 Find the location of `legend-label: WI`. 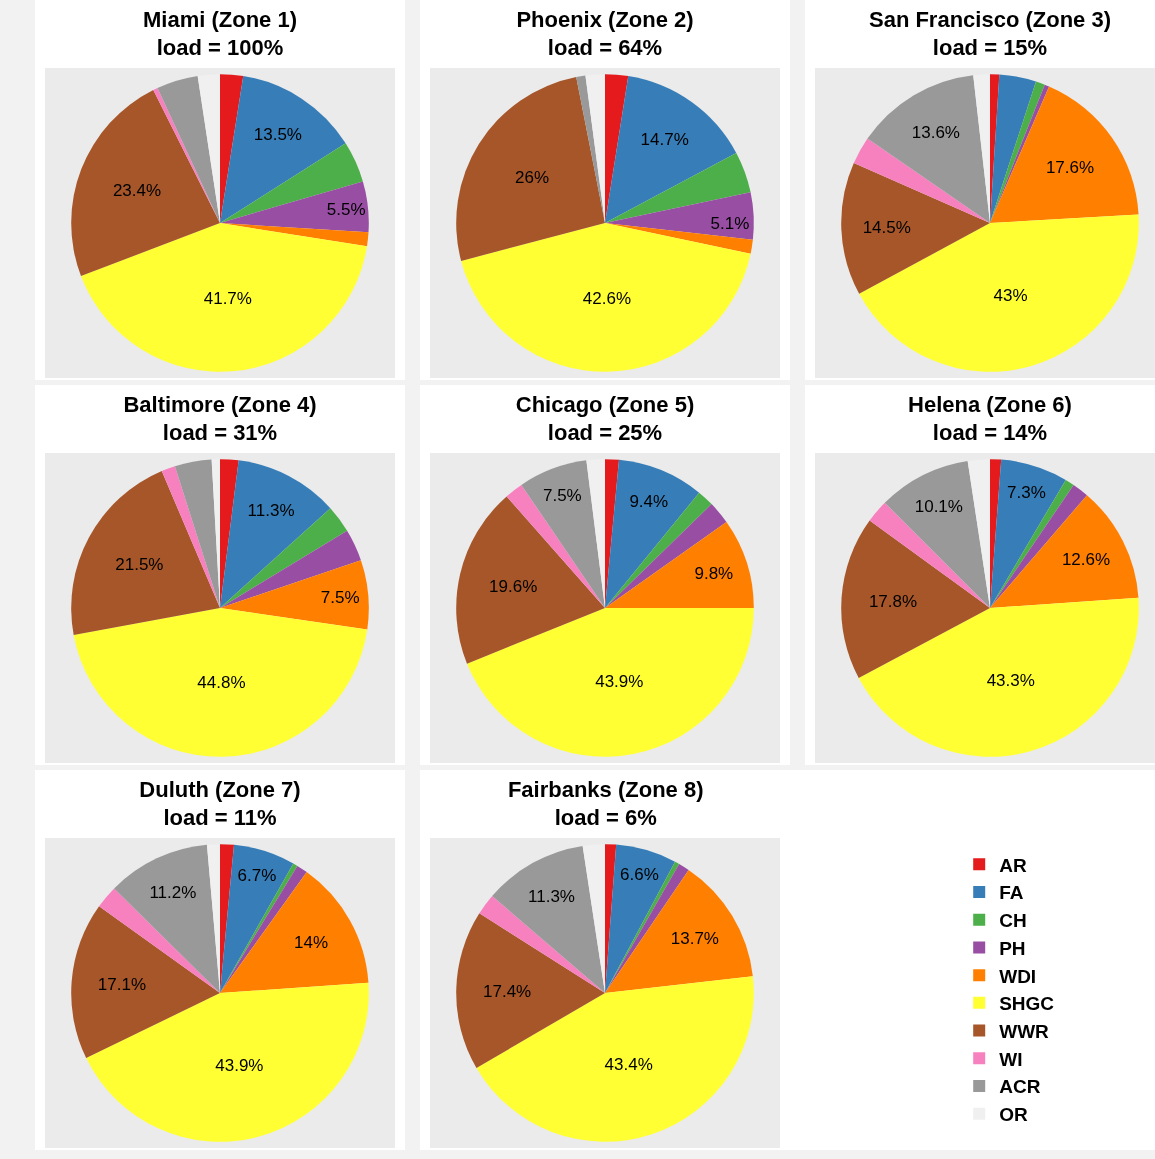

legend-label: WI is located at coordinates (1011, 1059).